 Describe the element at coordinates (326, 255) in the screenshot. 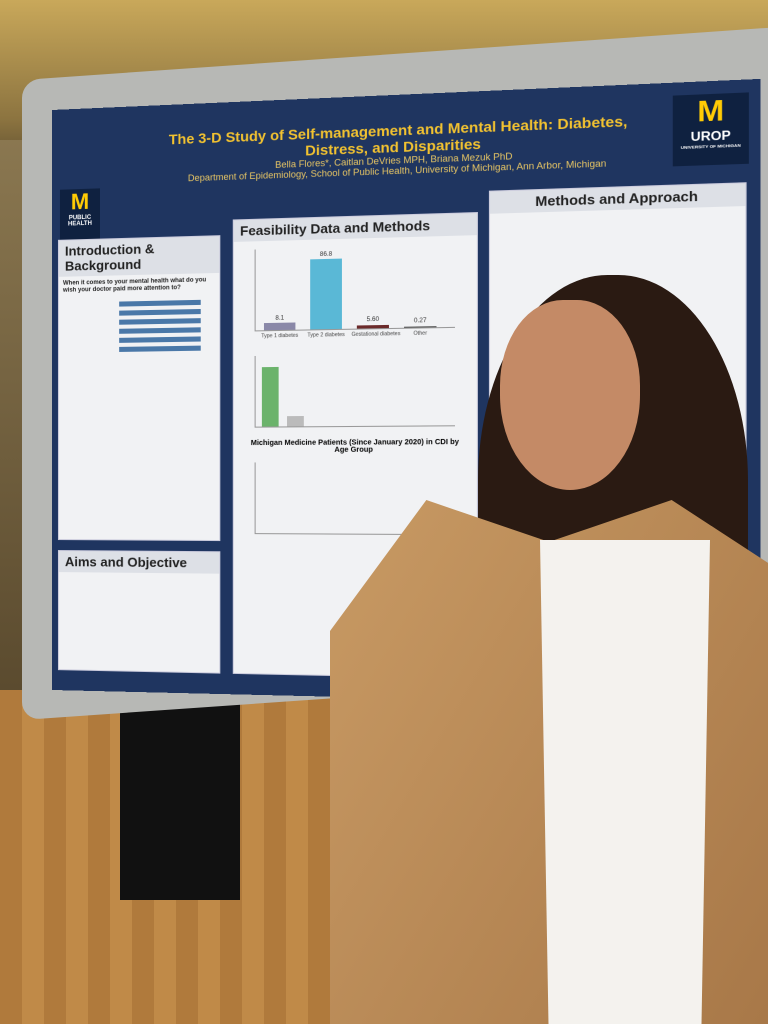

I see `value-label-type2: 86.8` at that location.